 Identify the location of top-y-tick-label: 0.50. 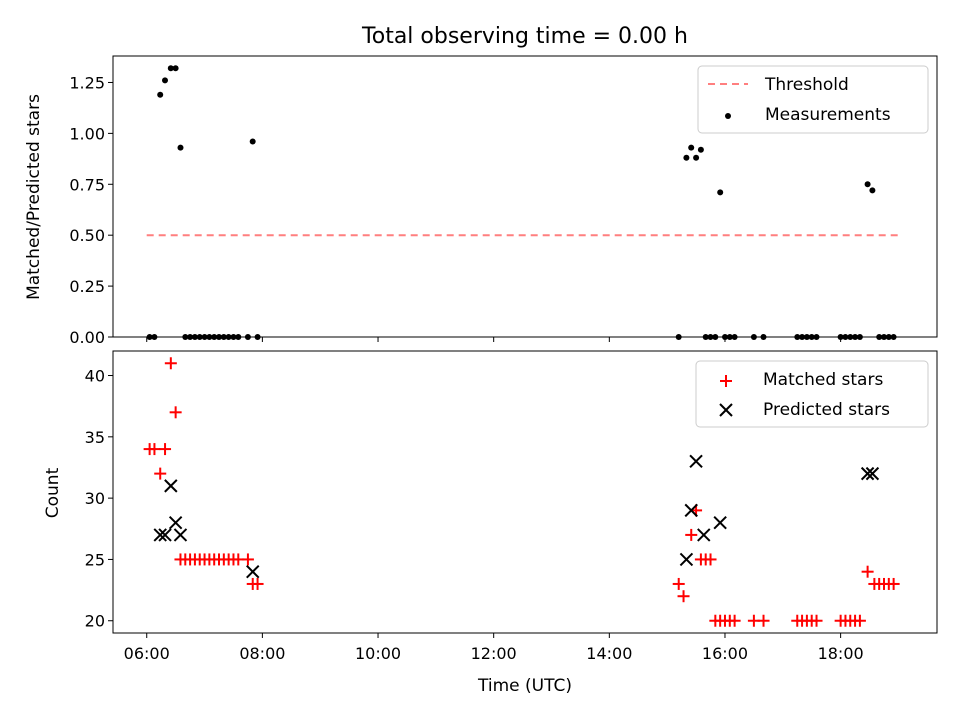
(87, 235).